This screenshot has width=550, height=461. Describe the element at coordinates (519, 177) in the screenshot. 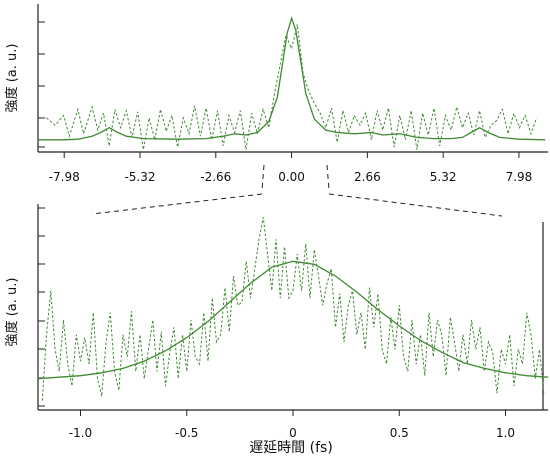

I see `x-tick-label: 7.98` at that location.